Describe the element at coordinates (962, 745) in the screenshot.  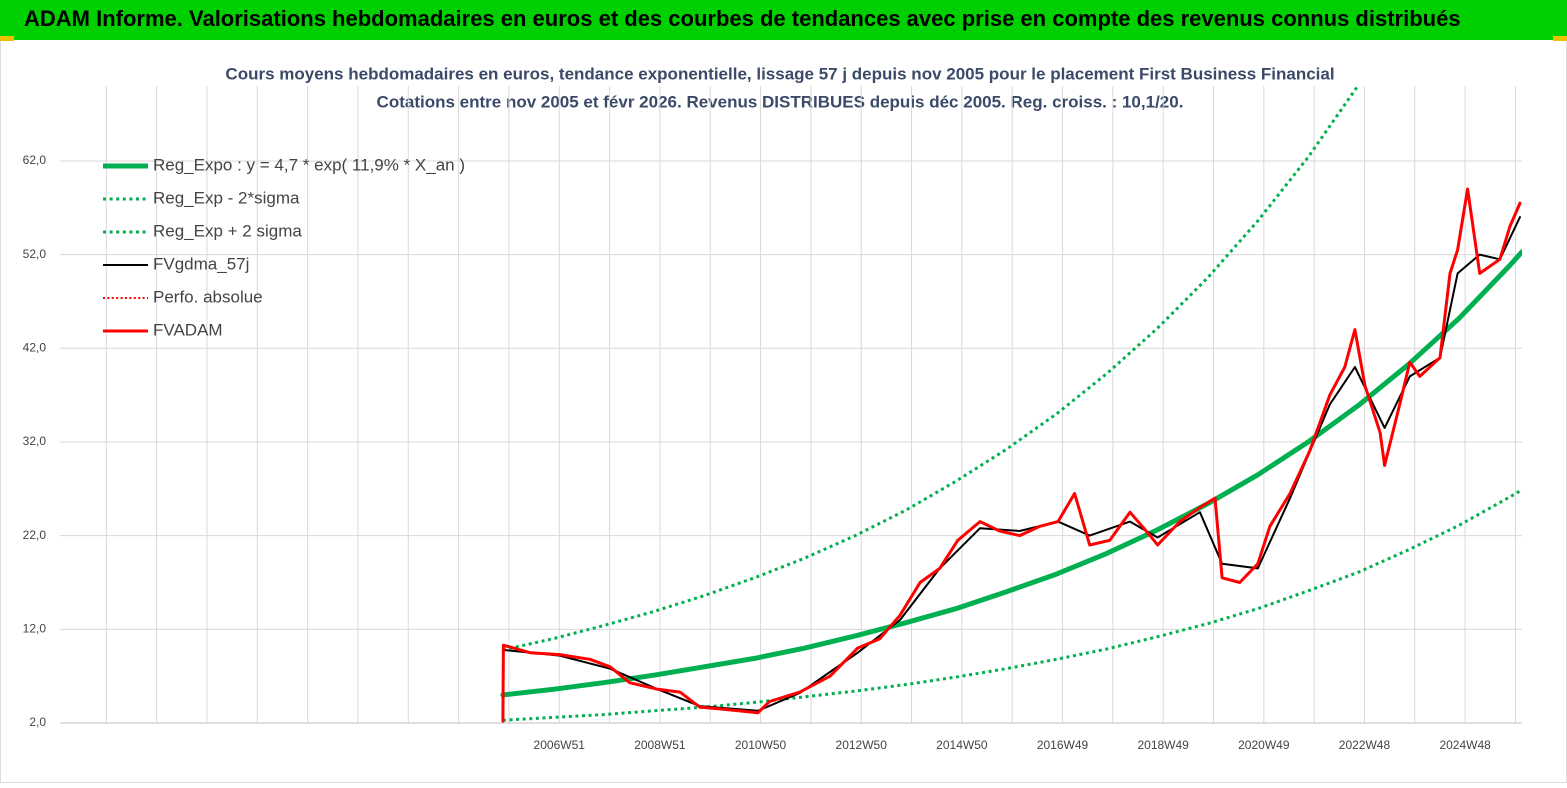
I see `x-tick-label: 2014W50` at that location.